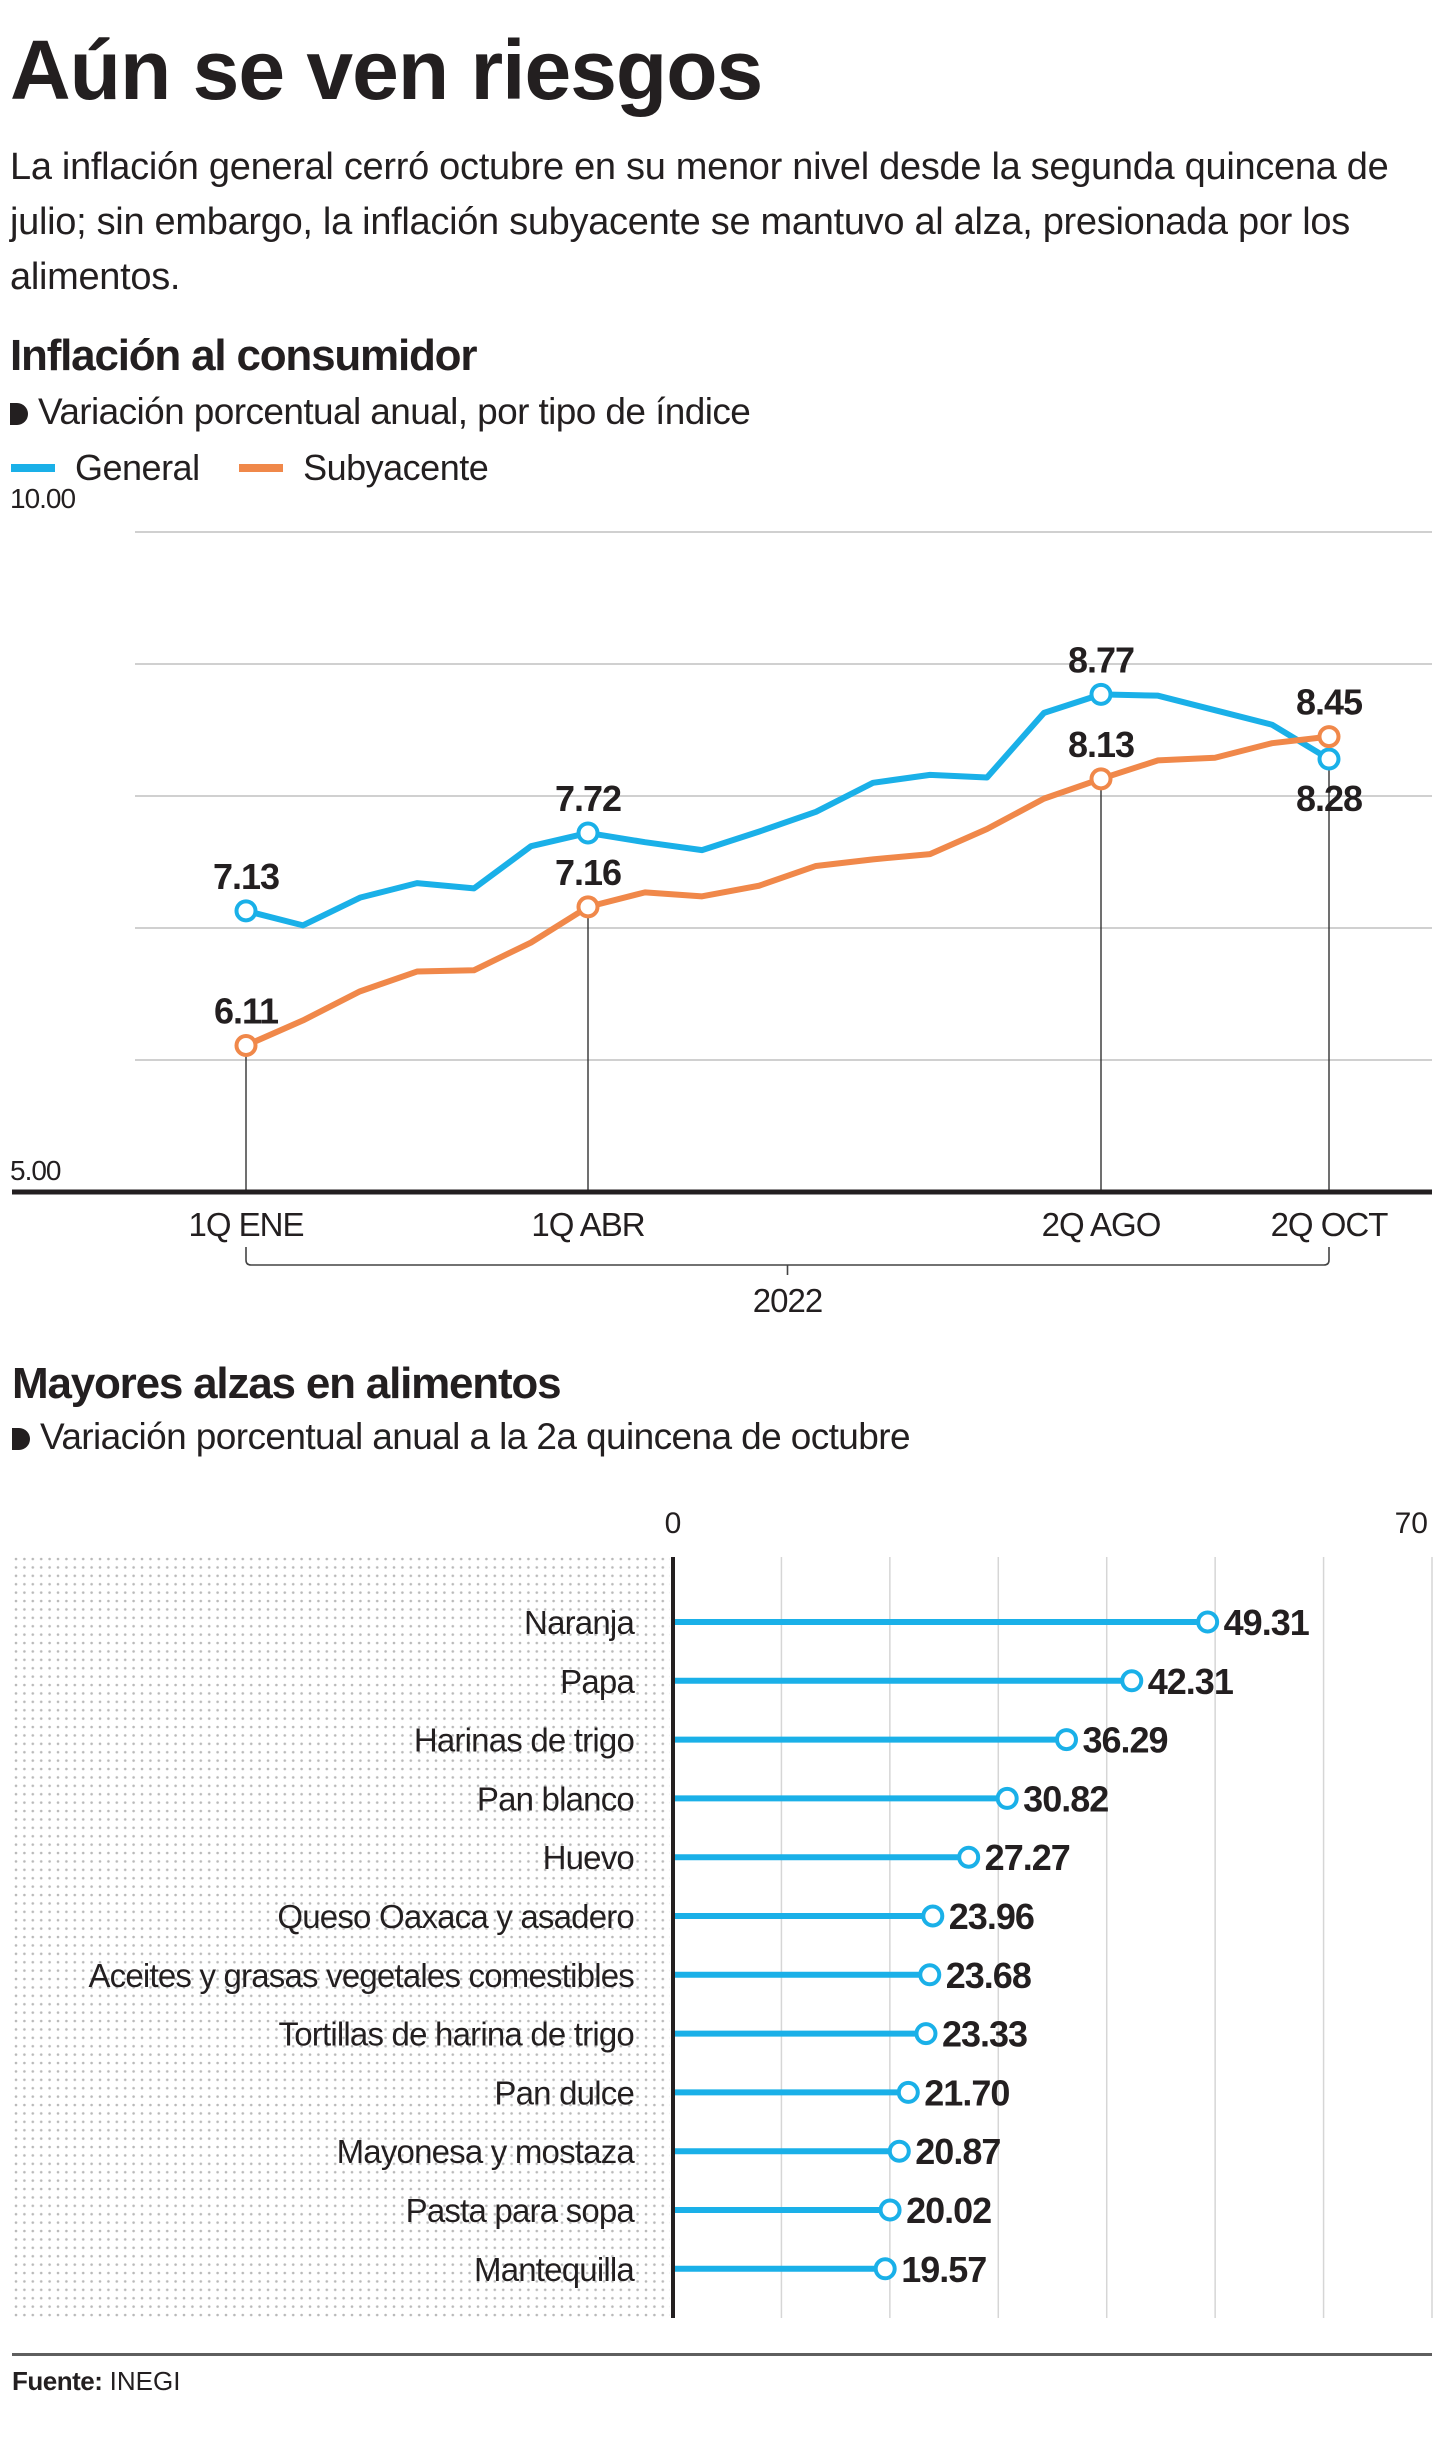 The height and width of the screenshot is (2442, 1440). Describe the element at coordinates (361, 1975) in the screenshot. I see `category-label: Aceites y grasas vegetales comestibles` at that location.